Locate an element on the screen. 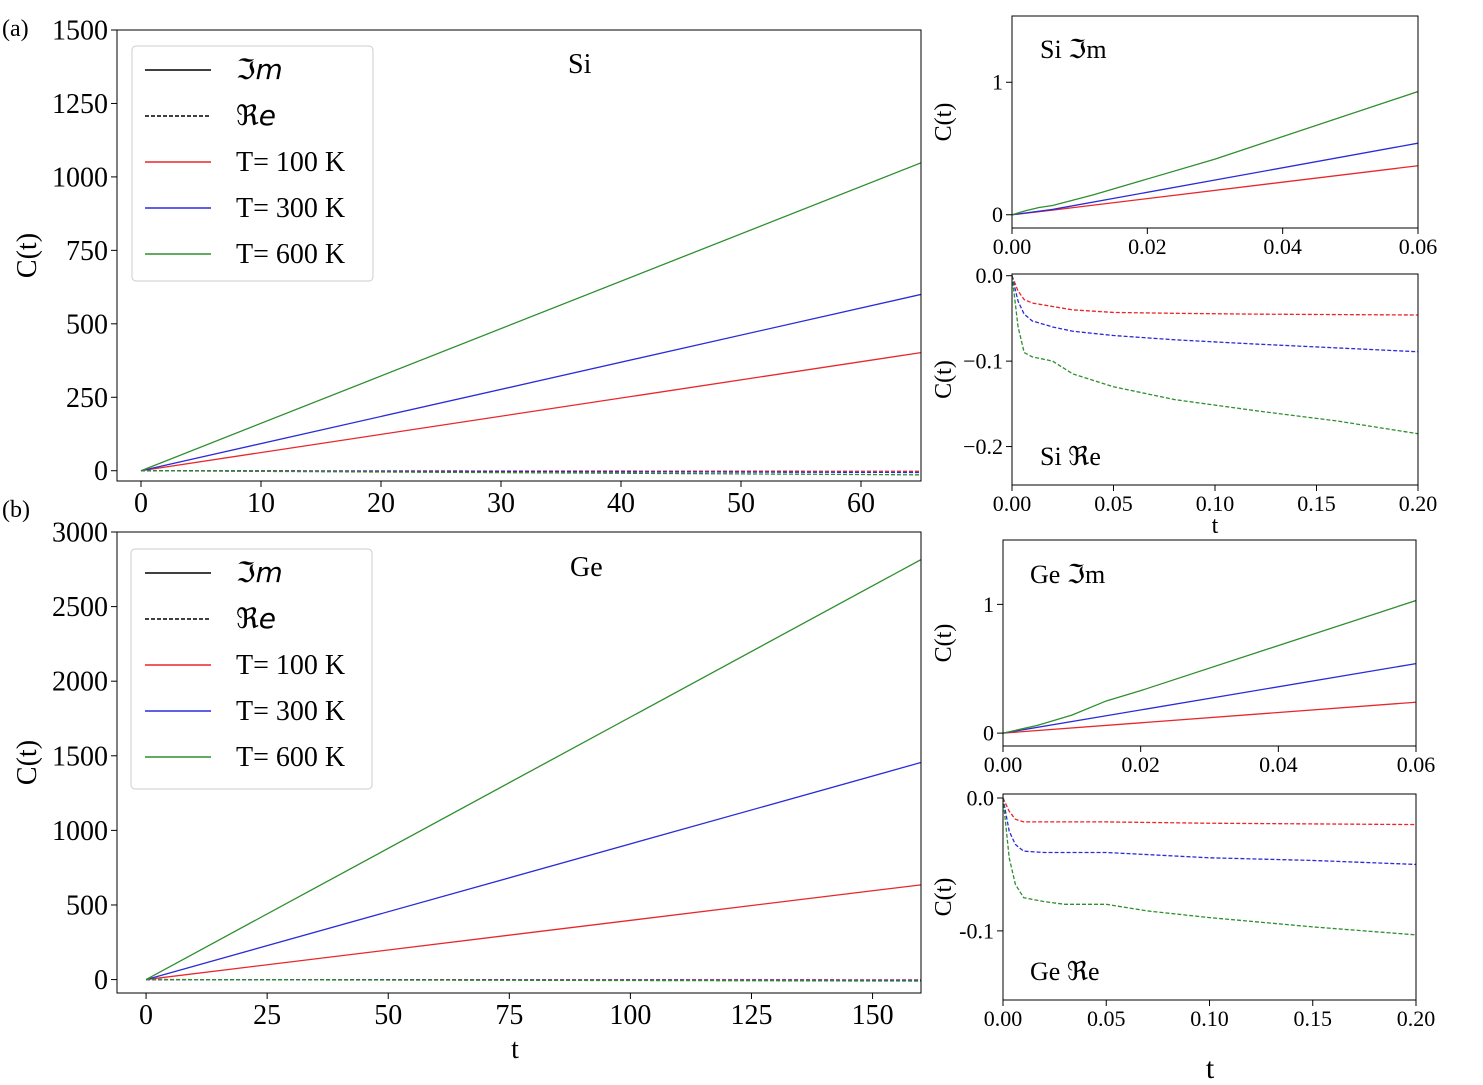  x-tick-label: 20 is located at coordinates (381, 503).